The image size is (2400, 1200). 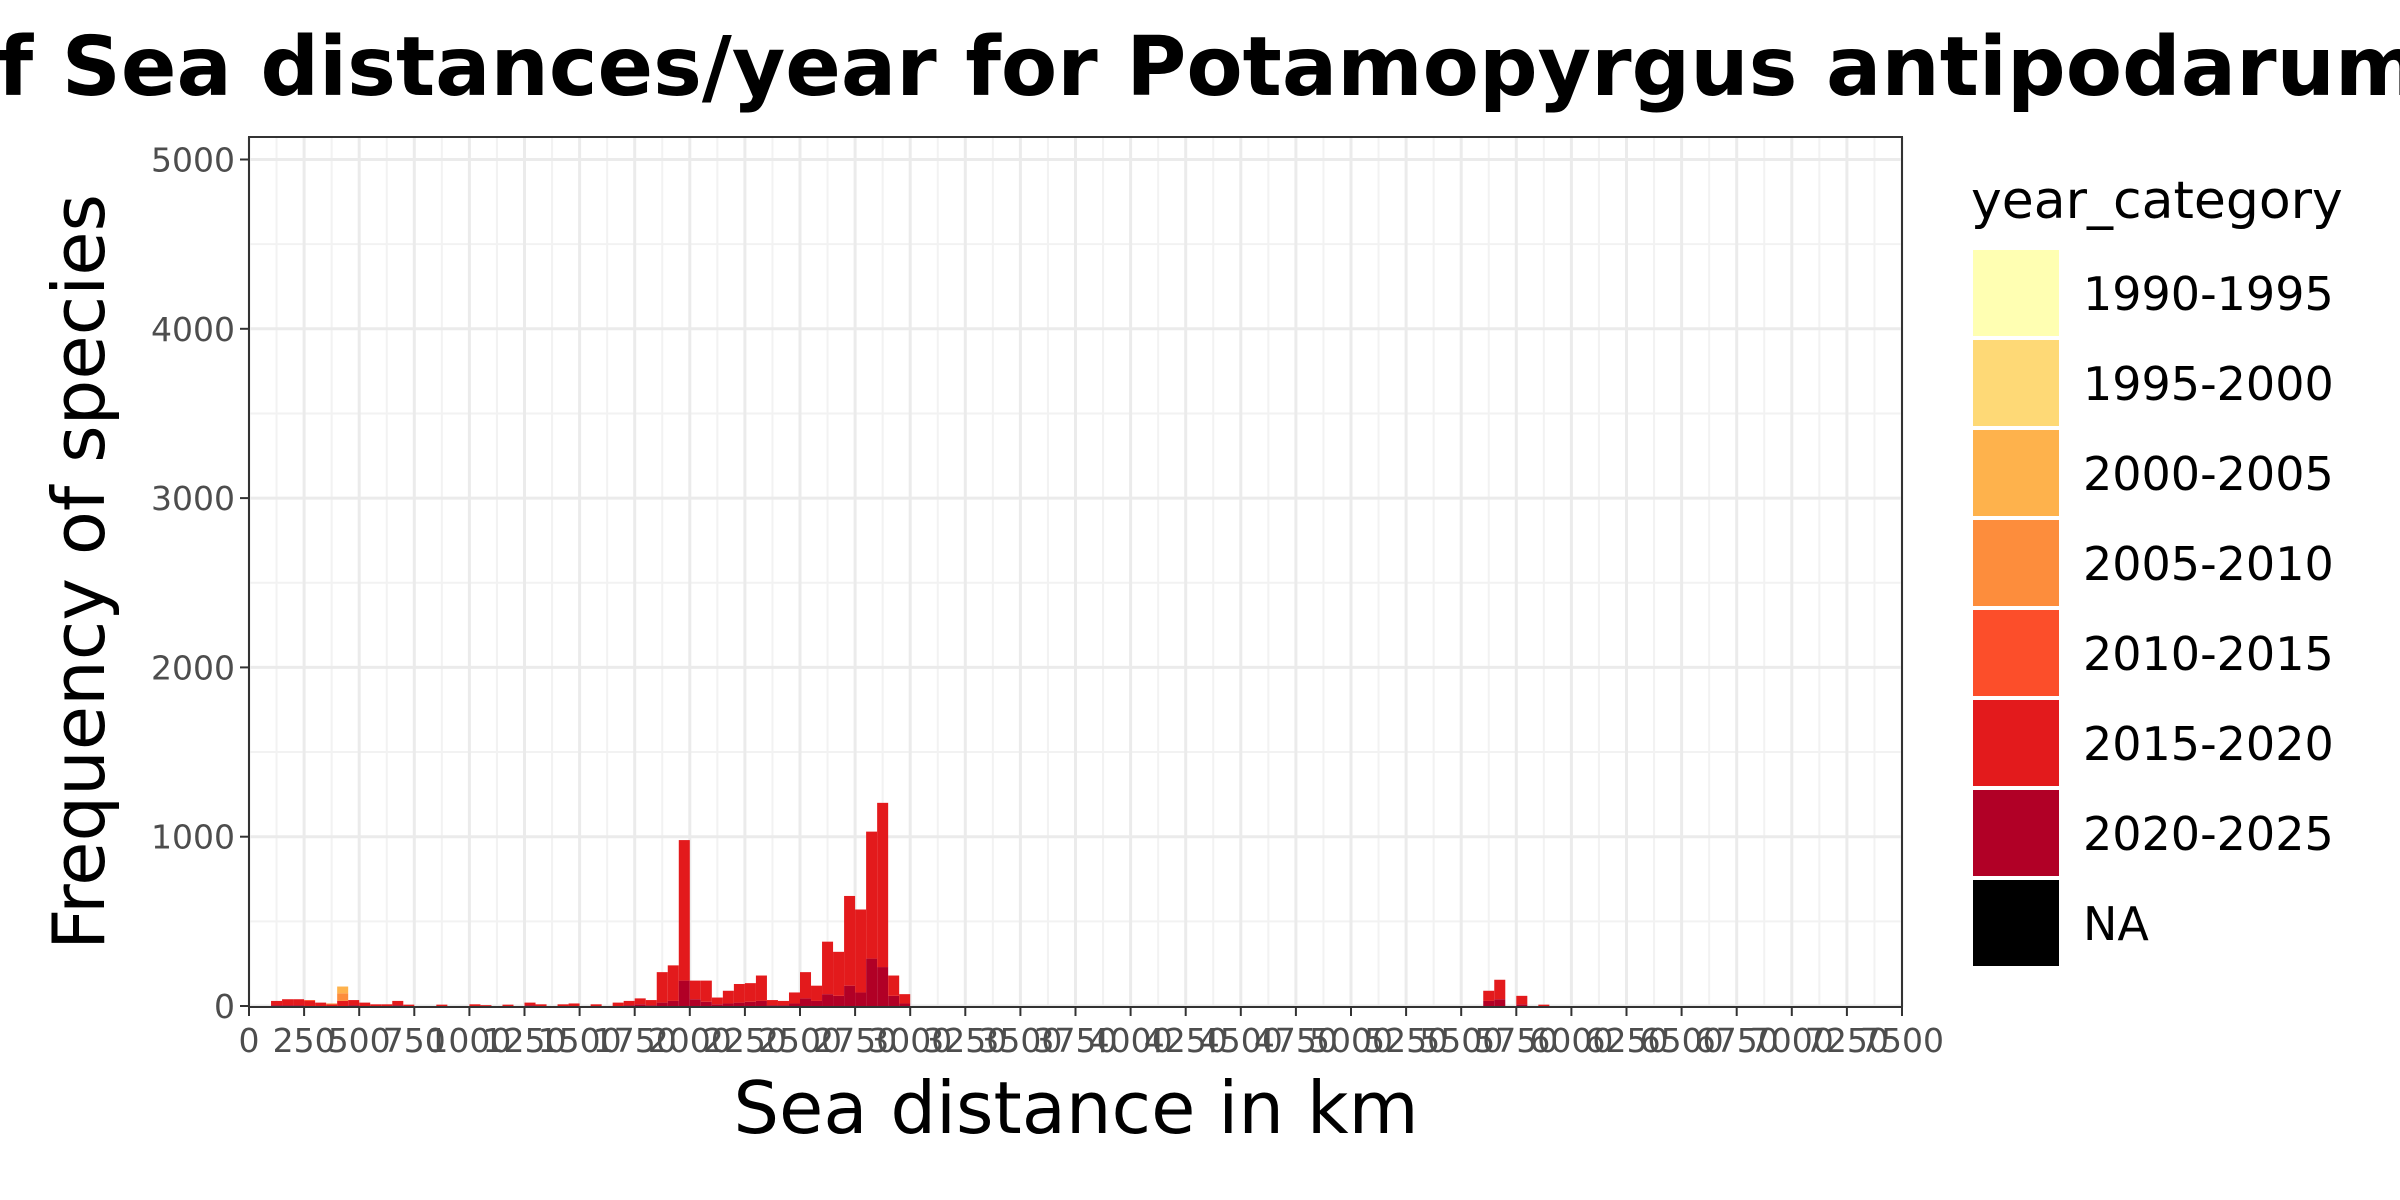 I want to click on bars, so click(x=910, y=904).